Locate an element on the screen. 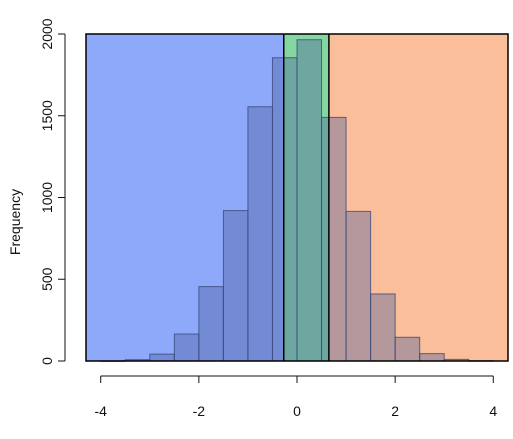 Image resolution: width=513 pixels, height=439 pixels. x-axis: -4 -2 0 2 4 is located at coordinates (295, 397).